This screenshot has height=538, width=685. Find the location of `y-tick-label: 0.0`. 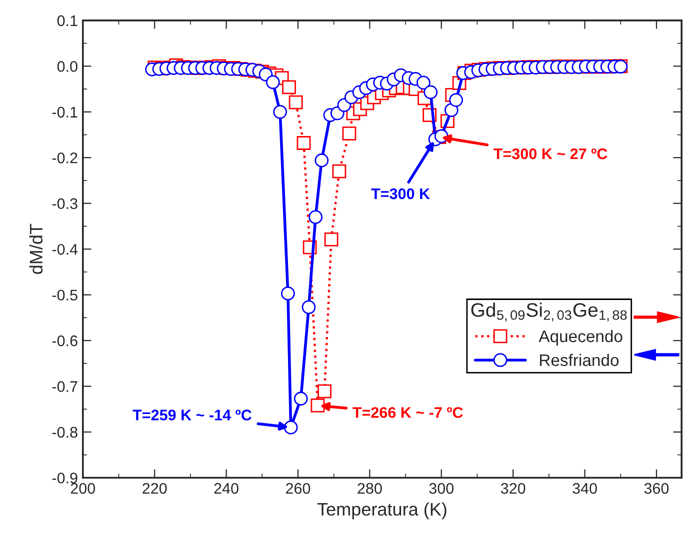

y-tick-label: 0.0 is located at coordinates (67, 66).